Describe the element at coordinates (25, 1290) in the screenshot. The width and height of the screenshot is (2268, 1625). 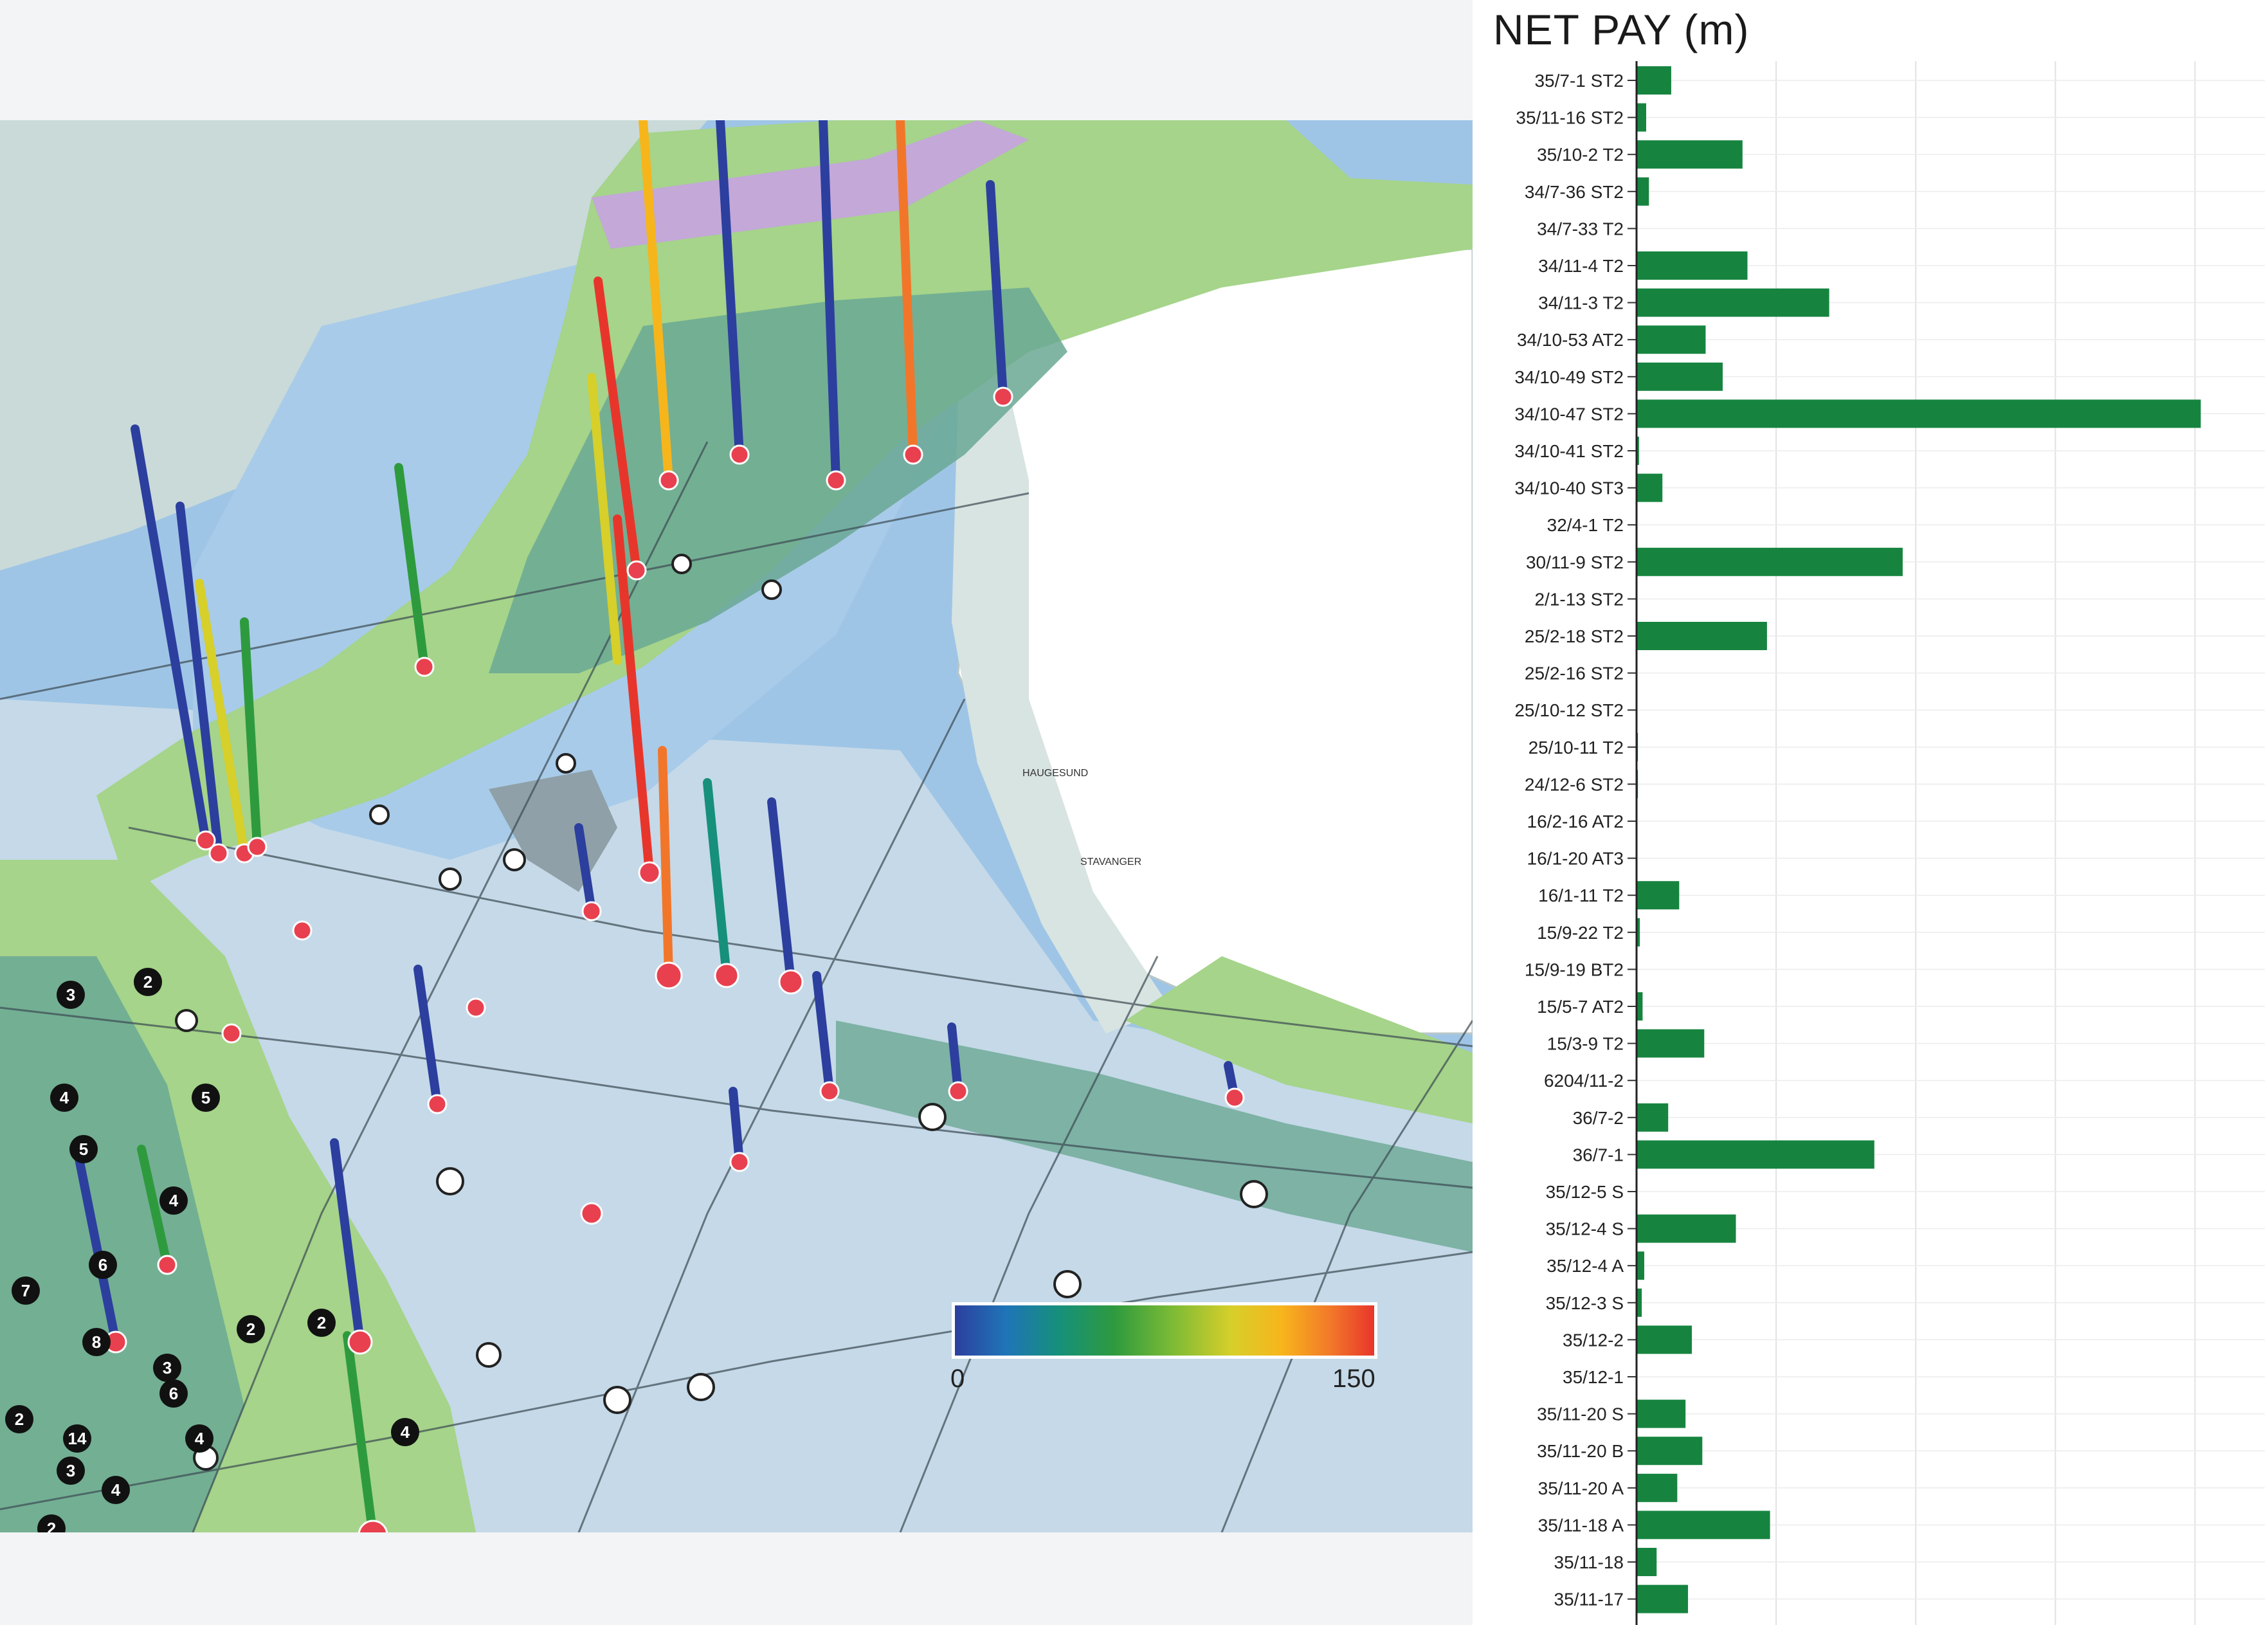
I see `well-count-label: 7` at that location.